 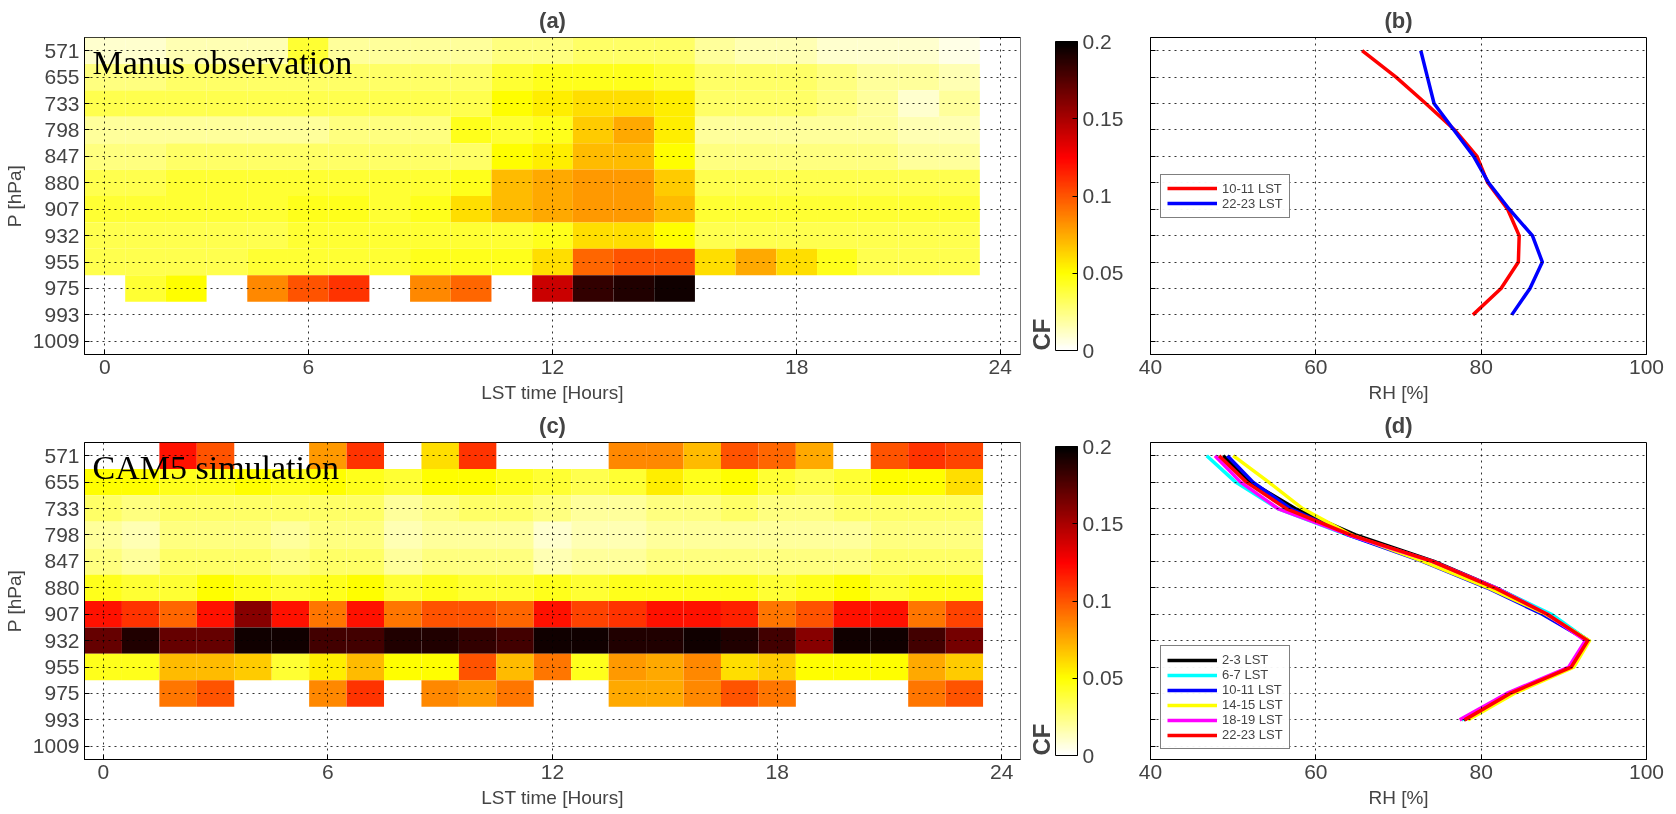 I want to click on annotation: Manus observation, so click(x=222, y=62).